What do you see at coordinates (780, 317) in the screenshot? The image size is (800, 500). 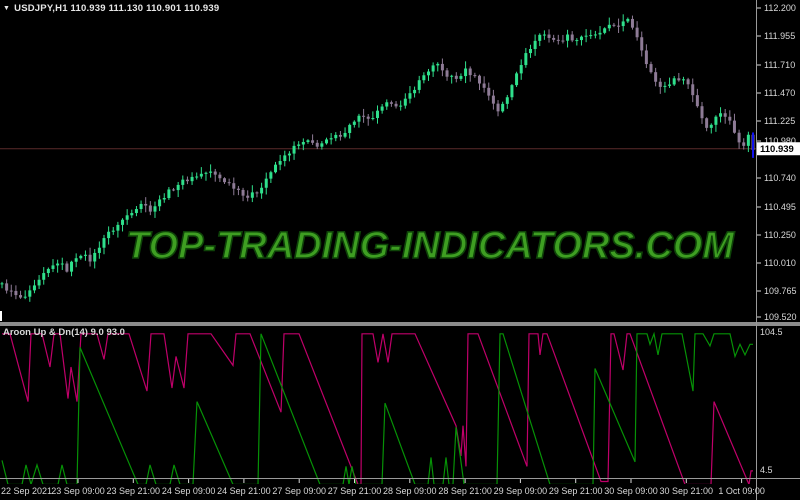 I see `price-tick-label: 109.520` at bounding box center [780, 317].